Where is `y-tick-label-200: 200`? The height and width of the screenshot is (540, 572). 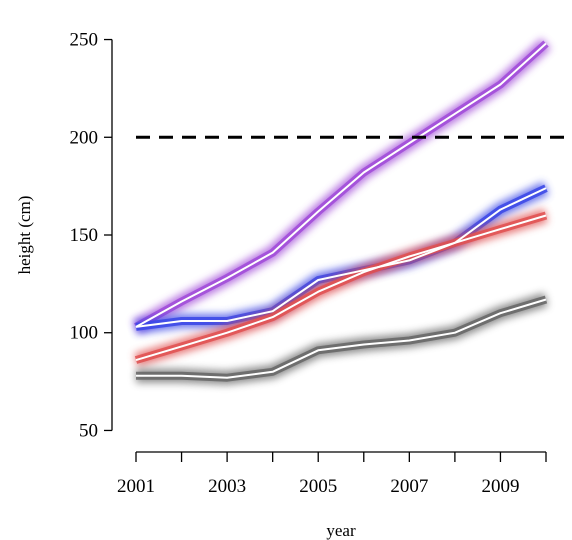
y-tick-label-200: 200 is located at coordinates (84, 137).